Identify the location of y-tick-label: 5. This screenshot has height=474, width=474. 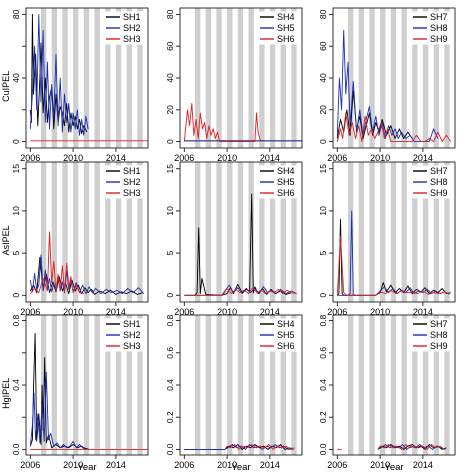
(16, 252).